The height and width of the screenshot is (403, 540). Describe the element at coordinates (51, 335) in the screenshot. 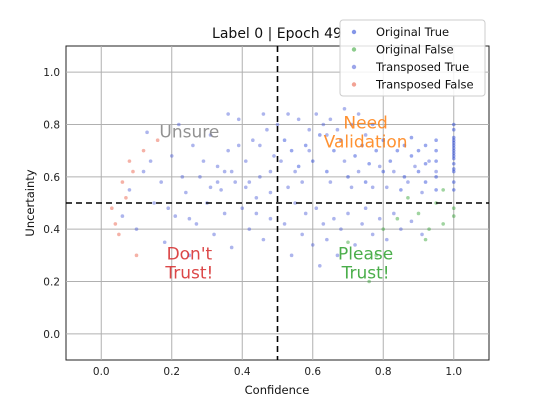

I see `y-tick-label: 0.0` at that location.